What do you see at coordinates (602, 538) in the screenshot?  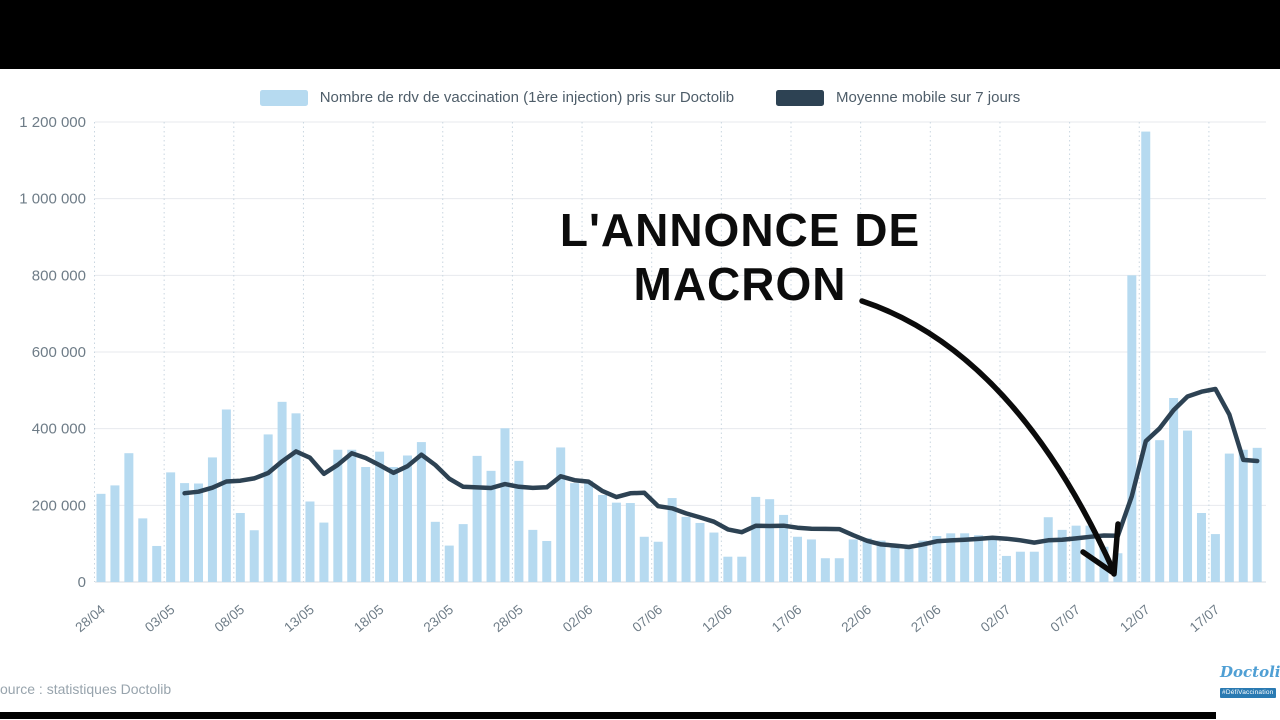 I see `bar-03/06` at bounding box center [602, 538].